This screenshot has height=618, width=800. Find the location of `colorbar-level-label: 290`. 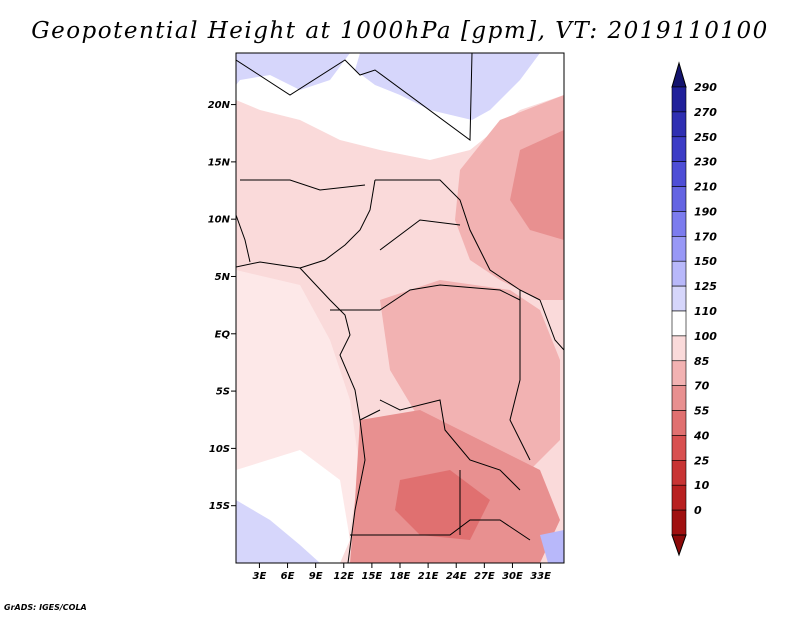

colorbar-level-label: 290 is located at coordinates (705, 87).